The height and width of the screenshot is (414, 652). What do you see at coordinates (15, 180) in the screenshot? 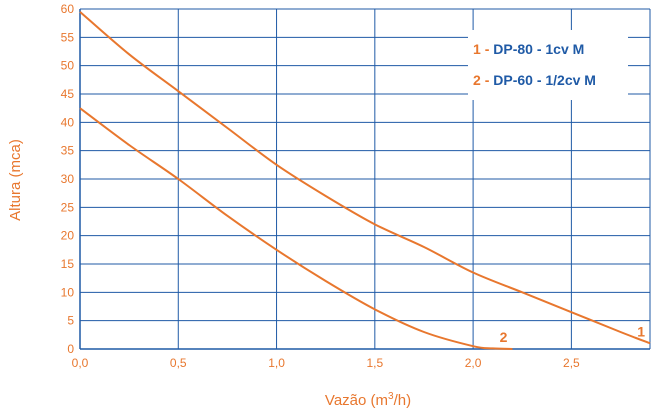
I see `y-axis-title: Altura (mca)` at bounding box center [15, 180].